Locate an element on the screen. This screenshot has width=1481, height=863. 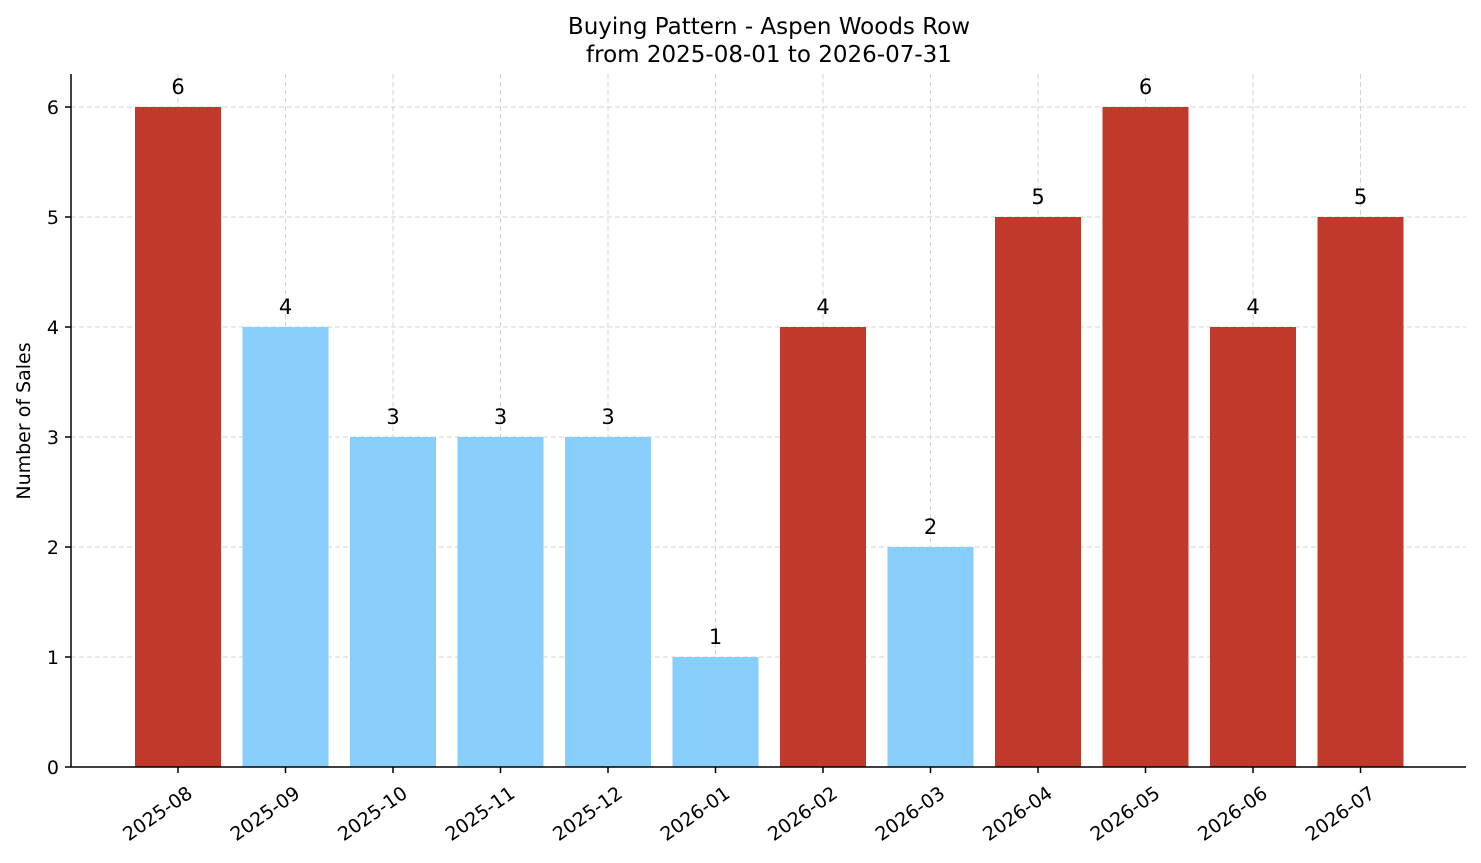
x-tick-label: 2026-03 is located at coordinates (911, 814).